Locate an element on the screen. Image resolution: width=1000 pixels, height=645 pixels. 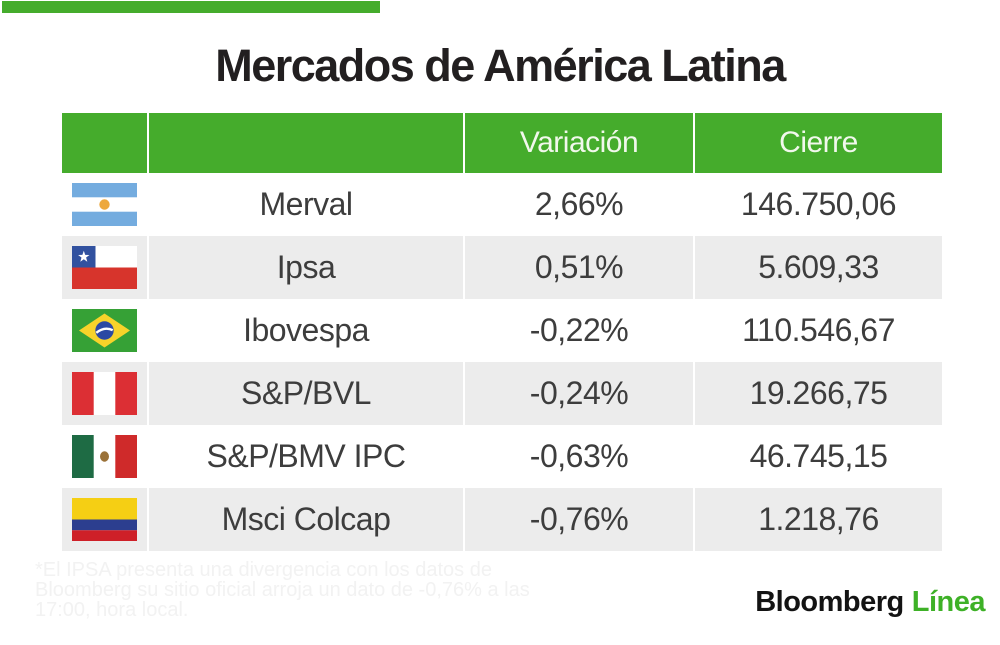
table-row-merval: Merval 2,66% 146.750,06 is located at coordinates (502, 204).